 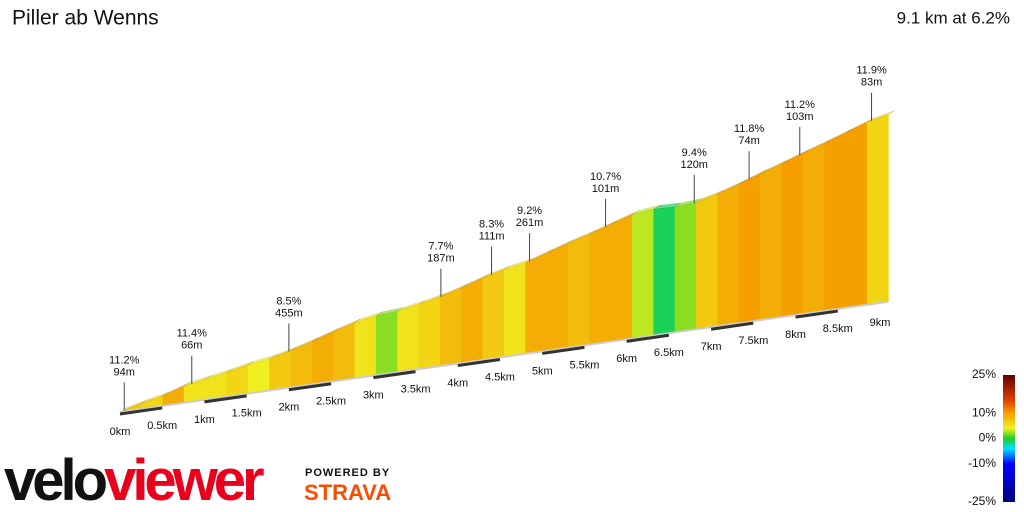 I want to click on chart-subtitle: 9.1 km at 6.2%, so click(x=953, y=17).